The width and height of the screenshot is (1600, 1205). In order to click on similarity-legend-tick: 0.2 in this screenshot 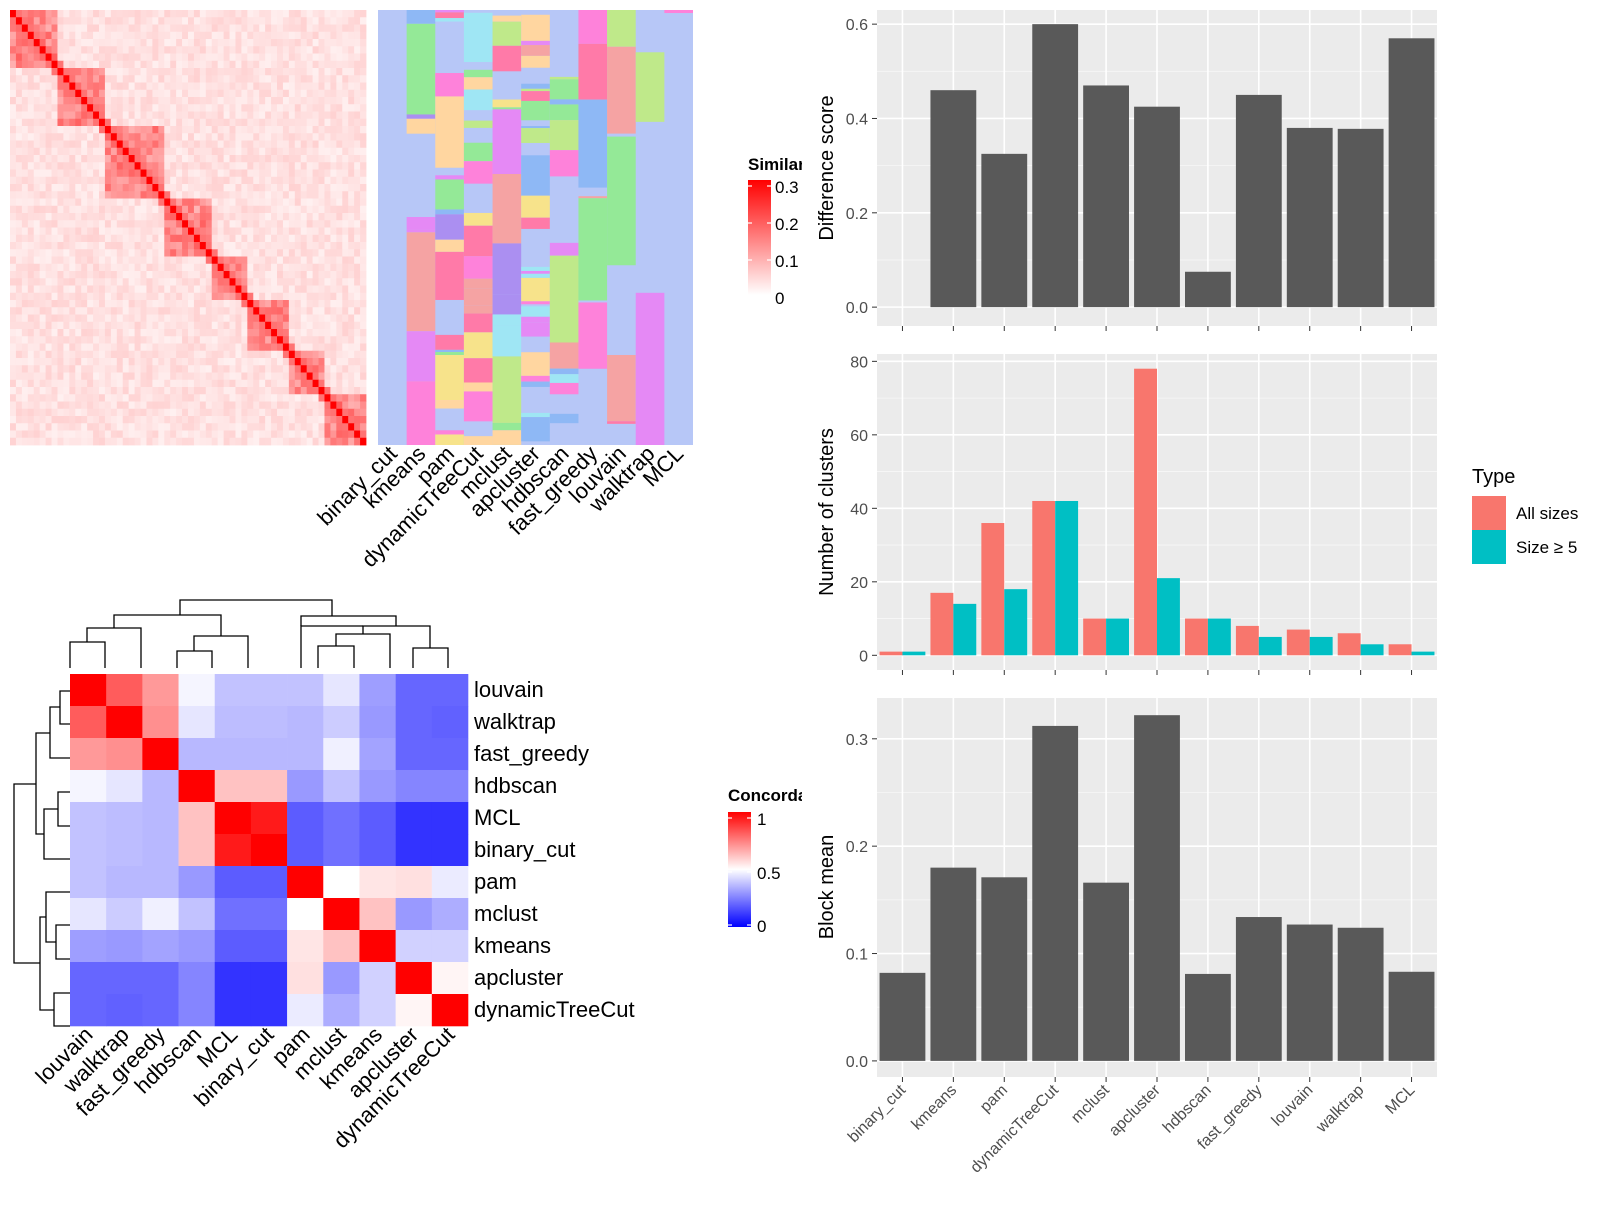, I will do `click(787, 224)`.